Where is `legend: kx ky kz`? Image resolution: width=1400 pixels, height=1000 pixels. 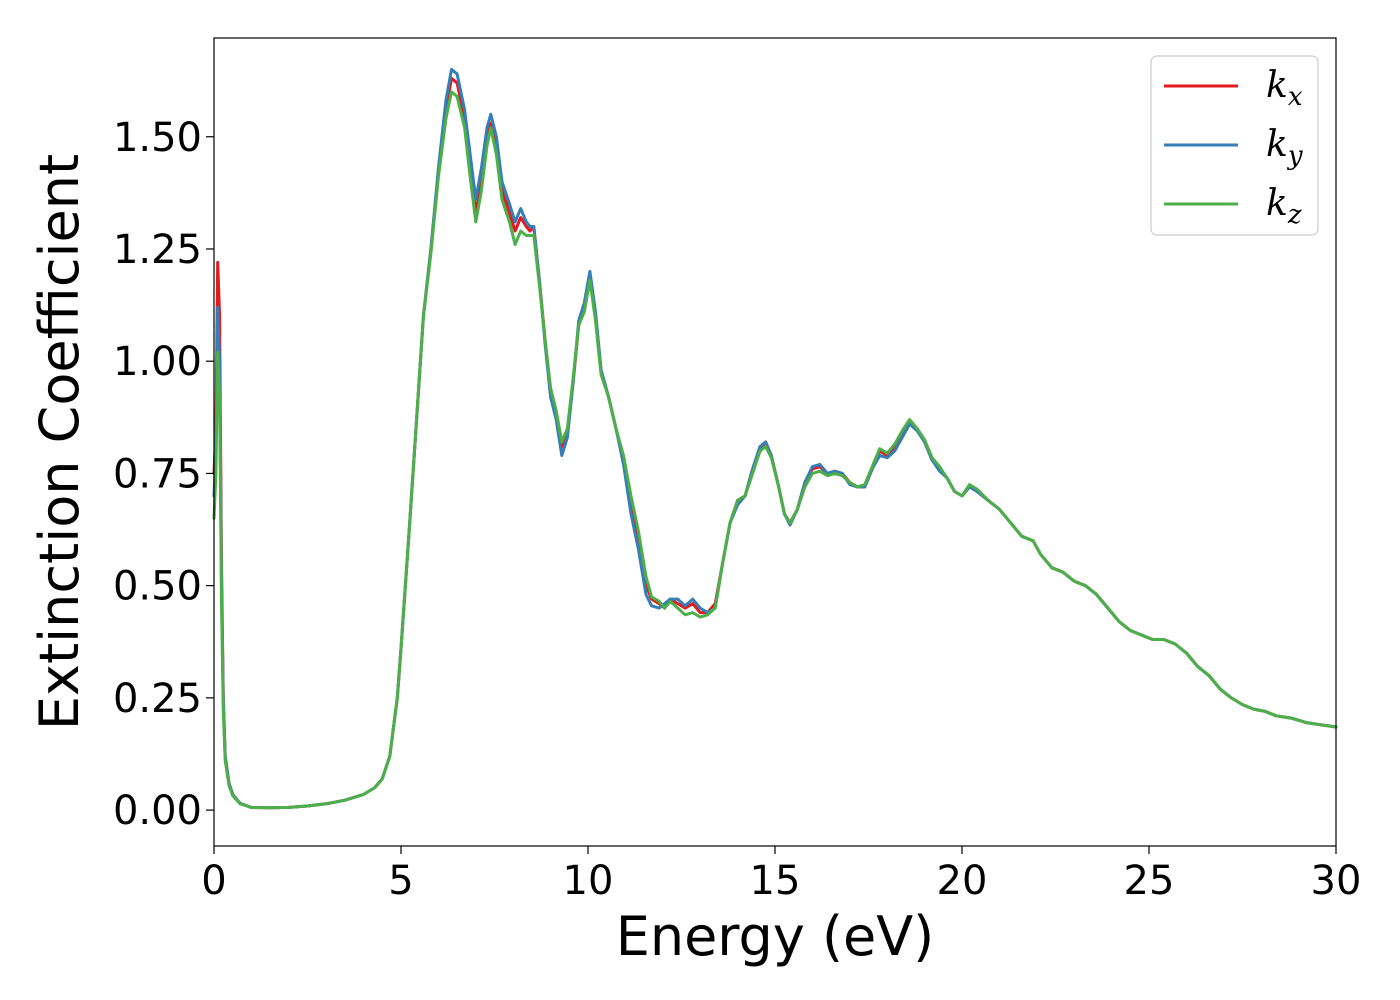
legend: kx ky kz is located at coordinates (1234, 145).